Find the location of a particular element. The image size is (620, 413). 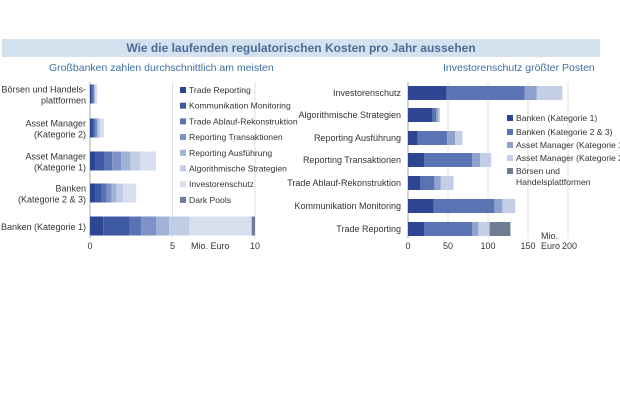

left-legend-label: Reporting Transaktionen is located at coordinates (236, 137).